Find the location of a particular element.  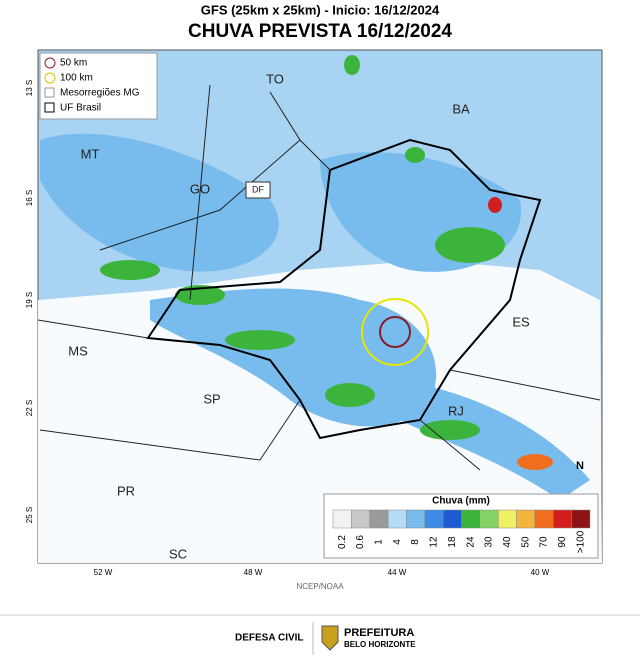

lon-label: 40 W is located at coordinates (540, 572).